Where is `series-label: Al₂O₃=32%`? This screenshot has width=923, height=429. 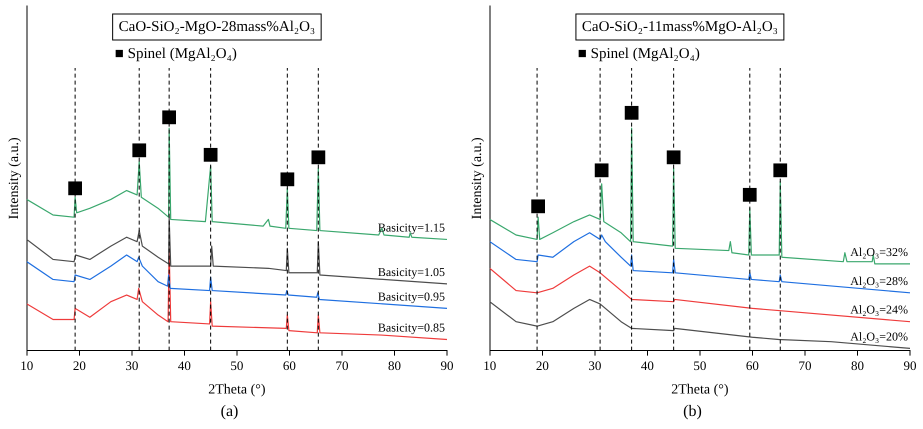 series-label: Al₂O₃=32% is located at coordinates (879, 251).